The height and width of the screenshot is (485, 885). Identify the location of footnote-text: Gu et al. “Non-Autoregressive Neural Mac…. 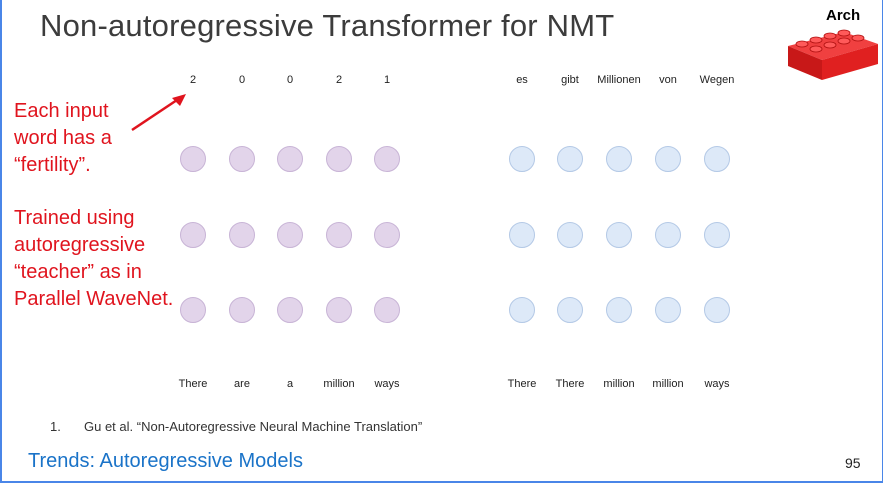
(253, 426).